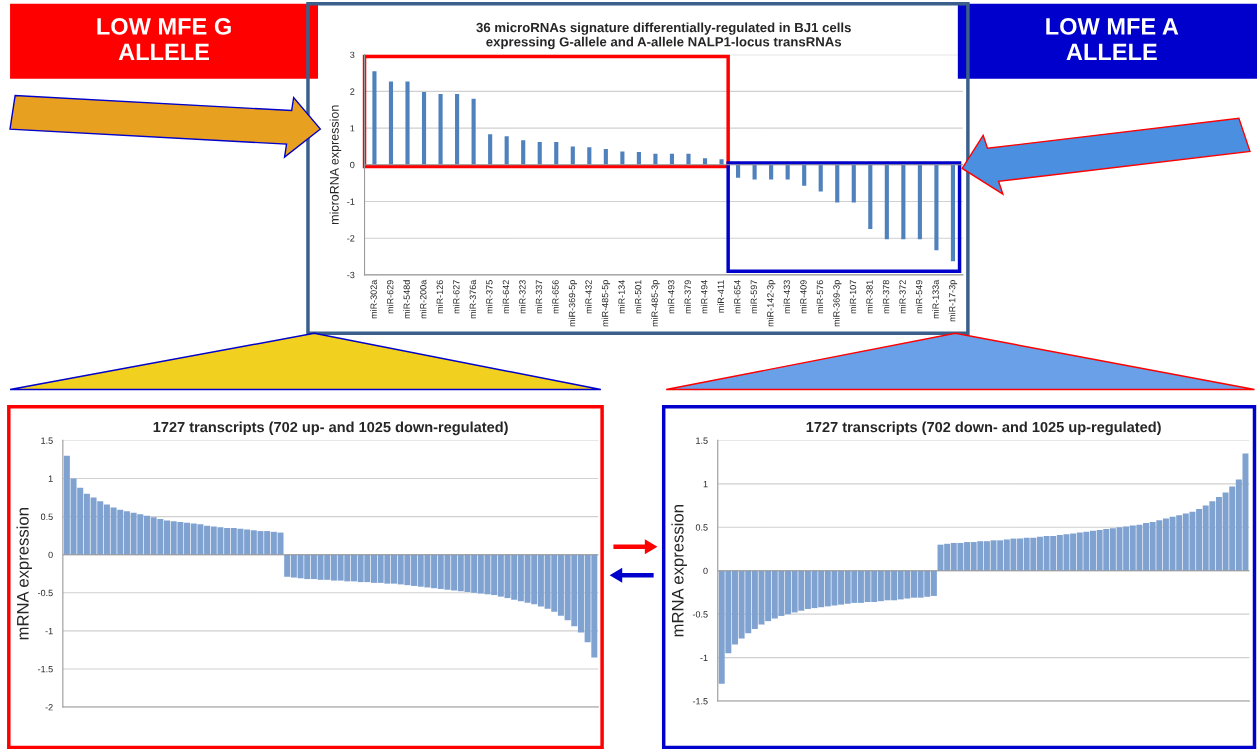 This screenshot has width=1257, height=749. Describe the element at coordinates (671, 297) in the screenshot. I see `x-tick-label: miR-493` at that location.